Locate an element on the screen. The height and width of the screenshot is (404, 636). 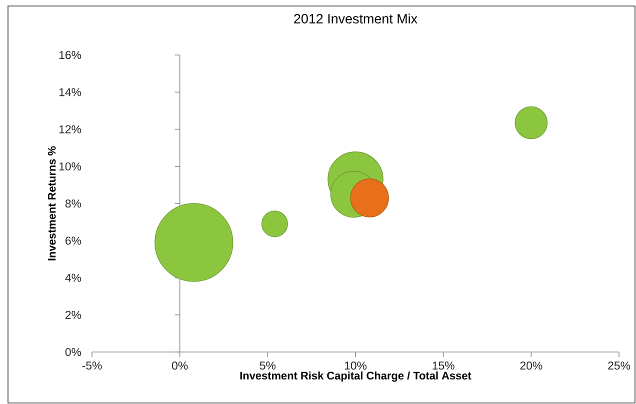
chart-title: 2012 Investment Mix is located at coordinates (356, 19).